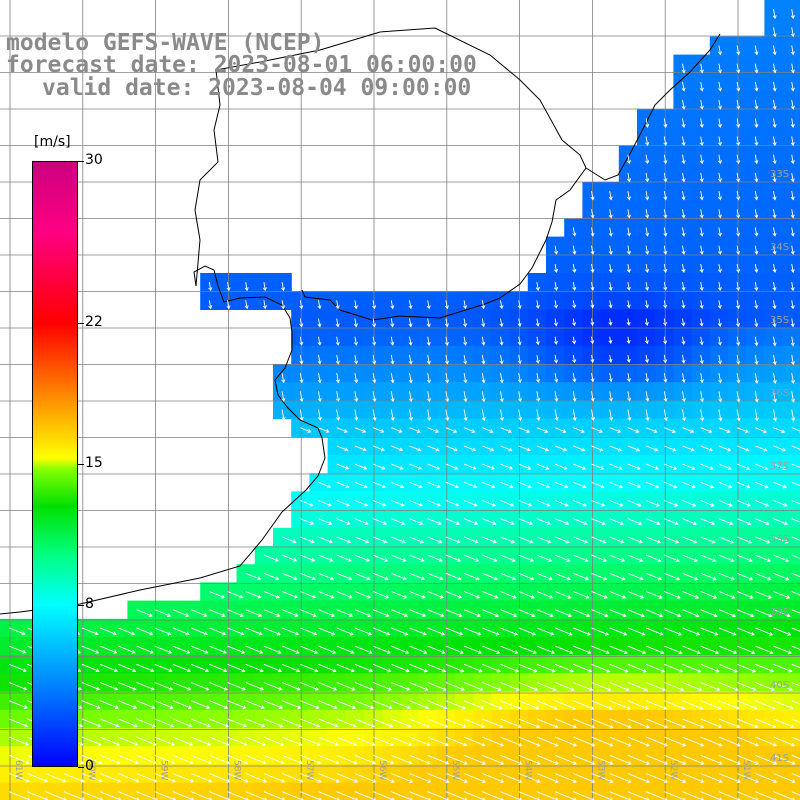 The width and height of the screenshot is (800, 800). Describe the element at coordinates (81, 606) in the screenshot. I see `colorbar-tick-mark` at that location.